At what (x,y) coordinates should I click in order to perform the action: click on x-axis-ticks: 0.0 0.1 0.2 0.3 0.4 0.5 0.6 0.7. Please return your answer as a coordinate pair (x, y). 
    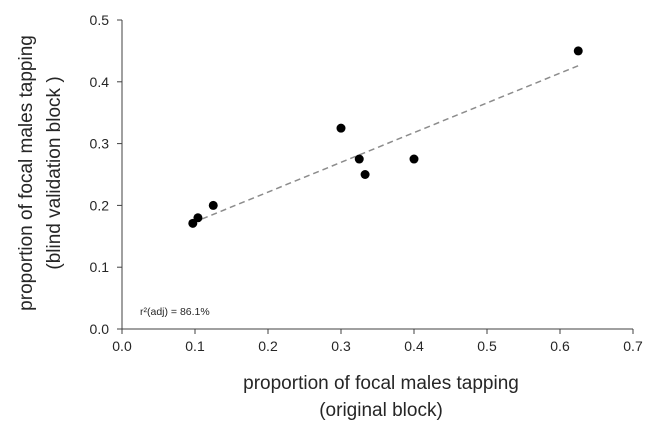
    Looking at the image, I should click on (377, 341).